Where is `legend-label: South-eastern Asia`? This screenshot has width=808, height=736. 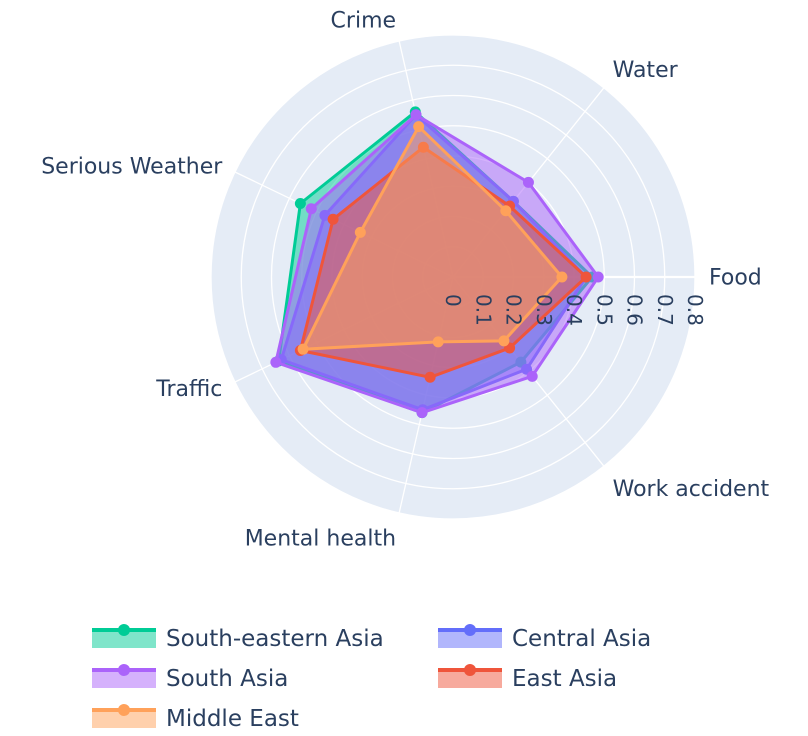
legend-label: South-eastern Asia is located at coordinates (275, 639).